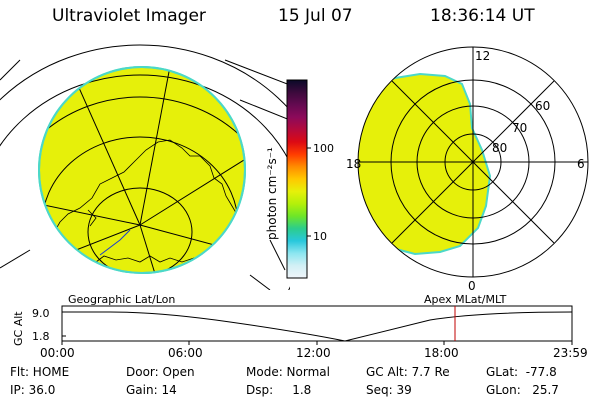 Image resolution: width=600 pixels, height=400 pixels. Describe the element at coordinates (297, 179) in the screenshot. I see `colorbar-rect` at that location.